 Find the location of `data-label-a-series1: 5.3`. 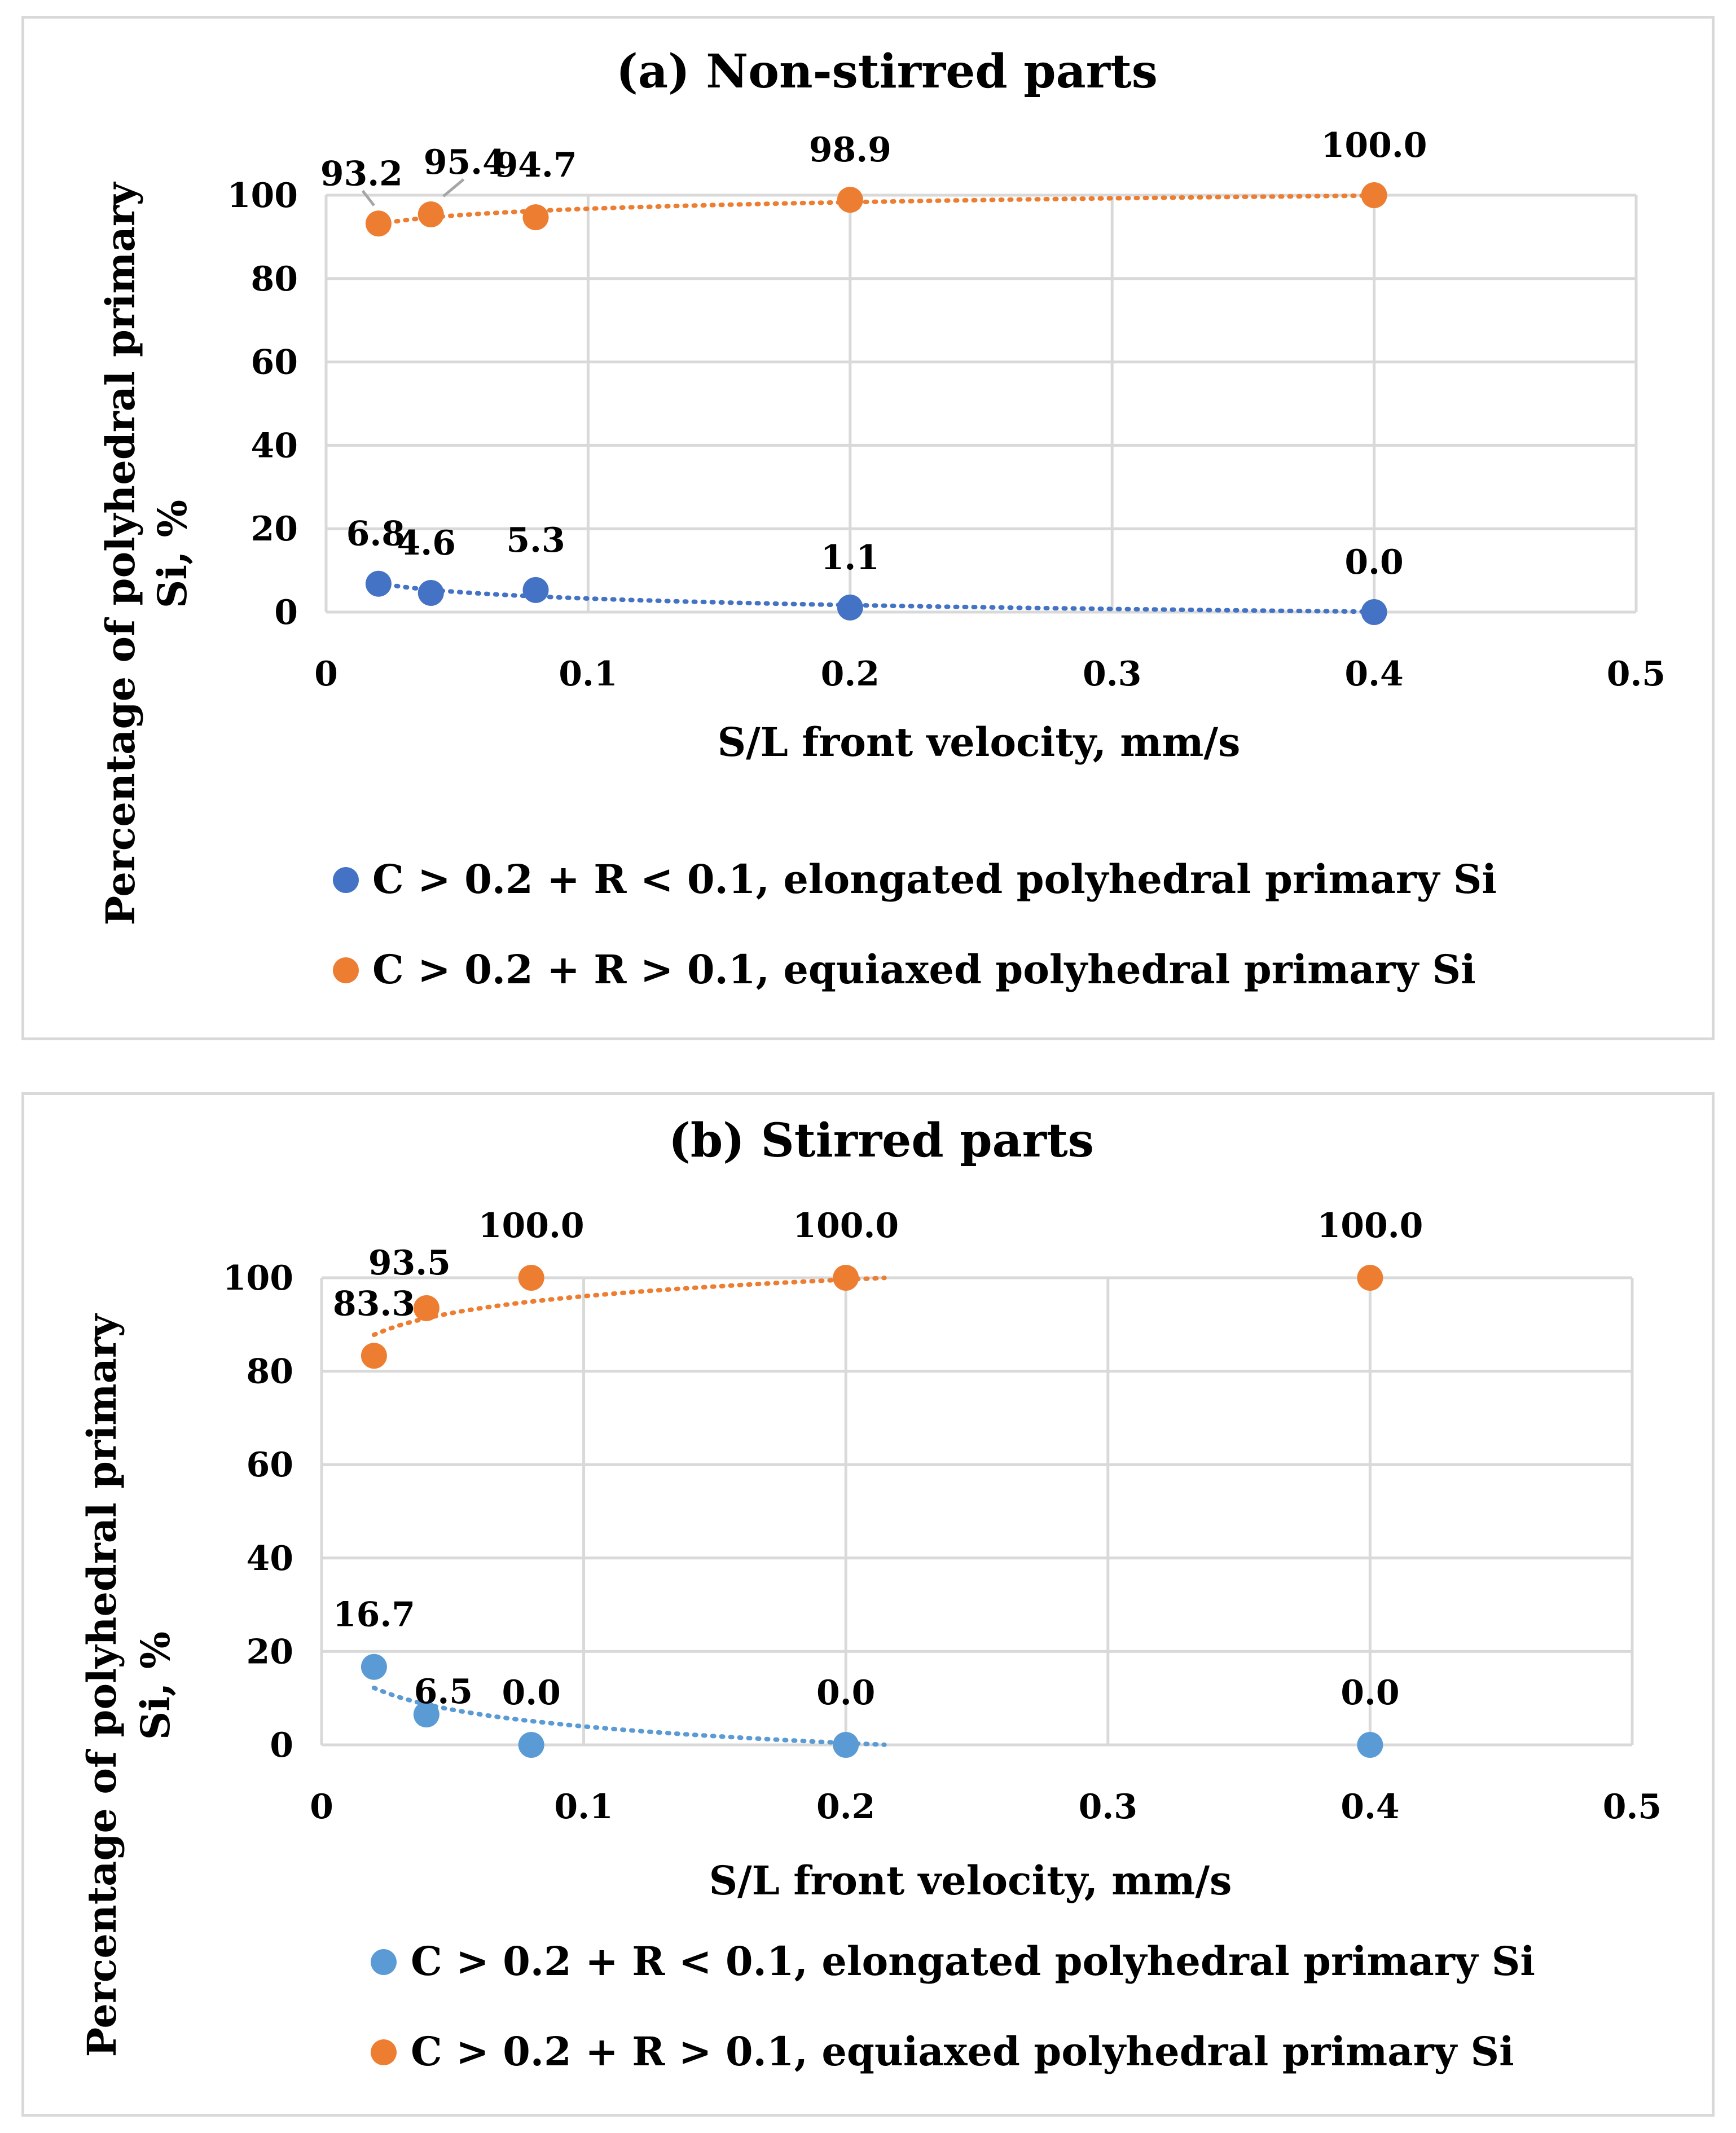

data-label-a-series1: 5.3 is located at coordinates (535, 540).